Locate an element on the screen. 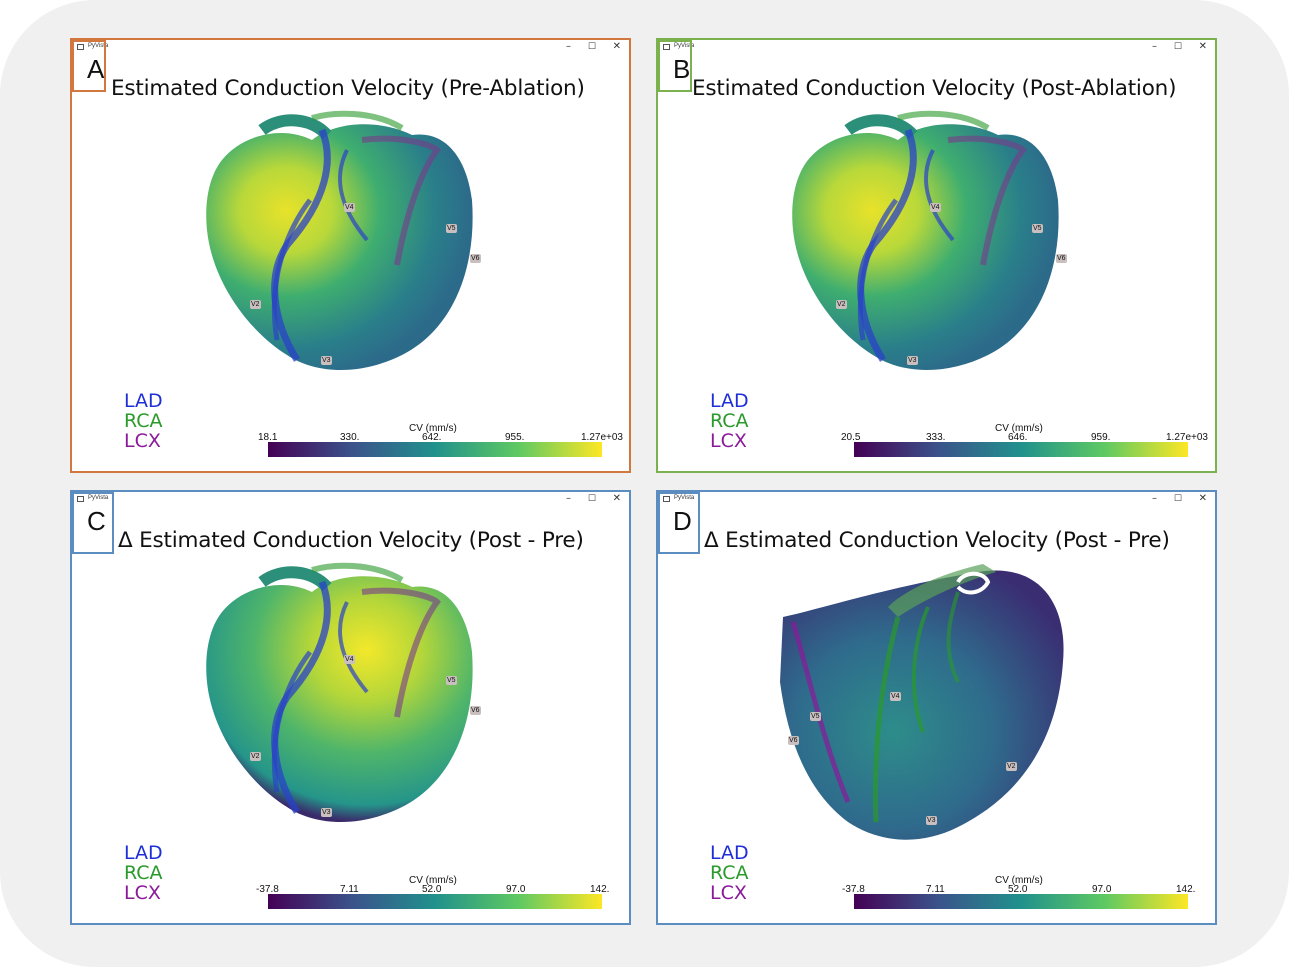 This screenshot has height=967, width=1289. panel-label-box: D is located at coordinates (679, 523).